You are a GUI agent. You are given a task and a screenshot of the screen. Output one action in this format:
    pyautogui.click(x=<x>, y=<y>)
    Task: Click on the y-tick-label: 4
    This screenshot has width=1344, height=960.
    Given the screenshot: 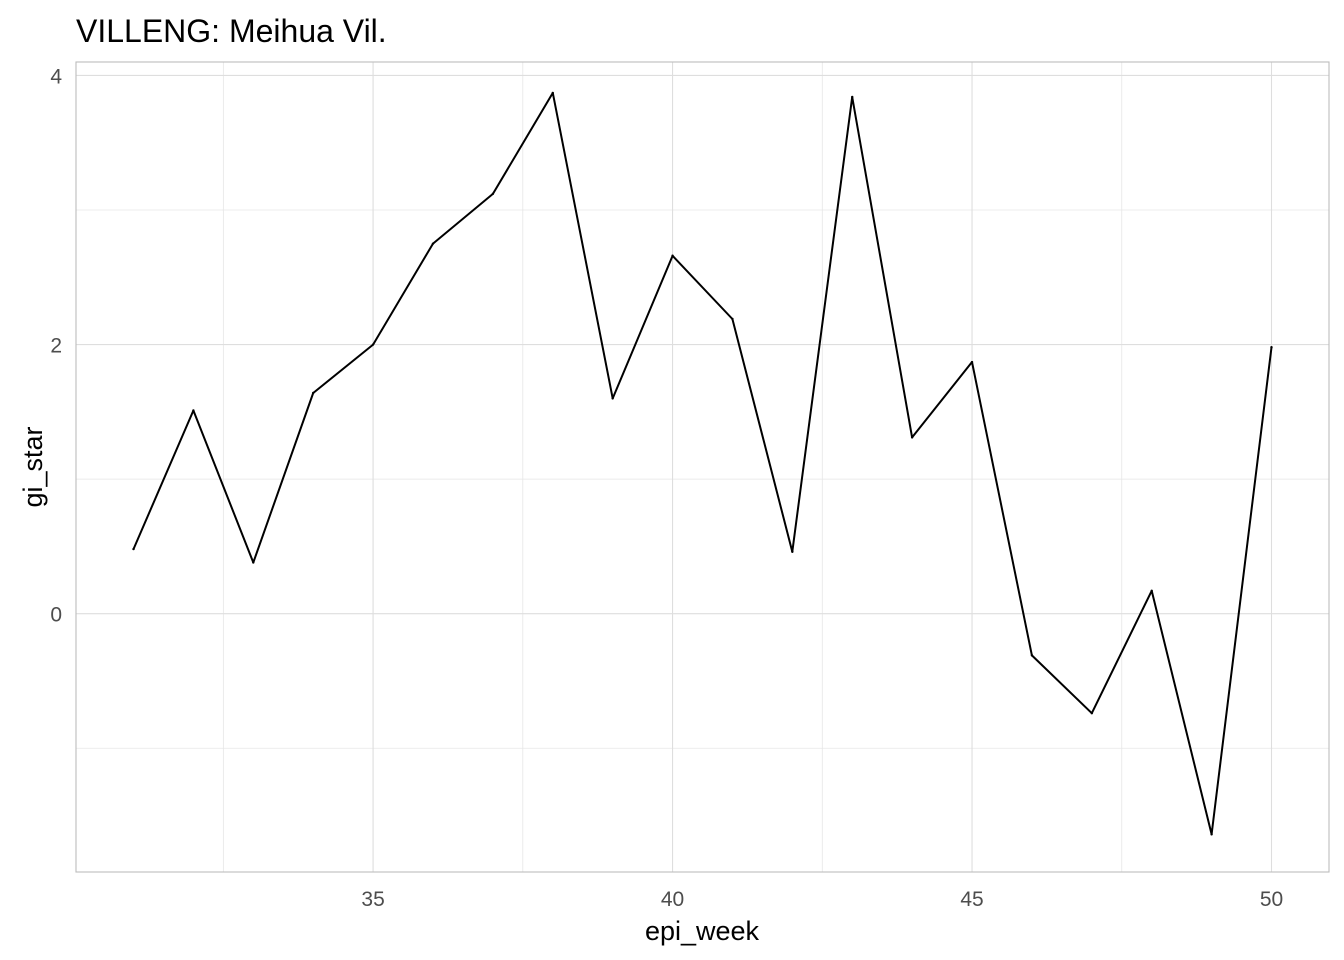 What is the action you would take?
    pyautogui.click(x=56, y=76)
    